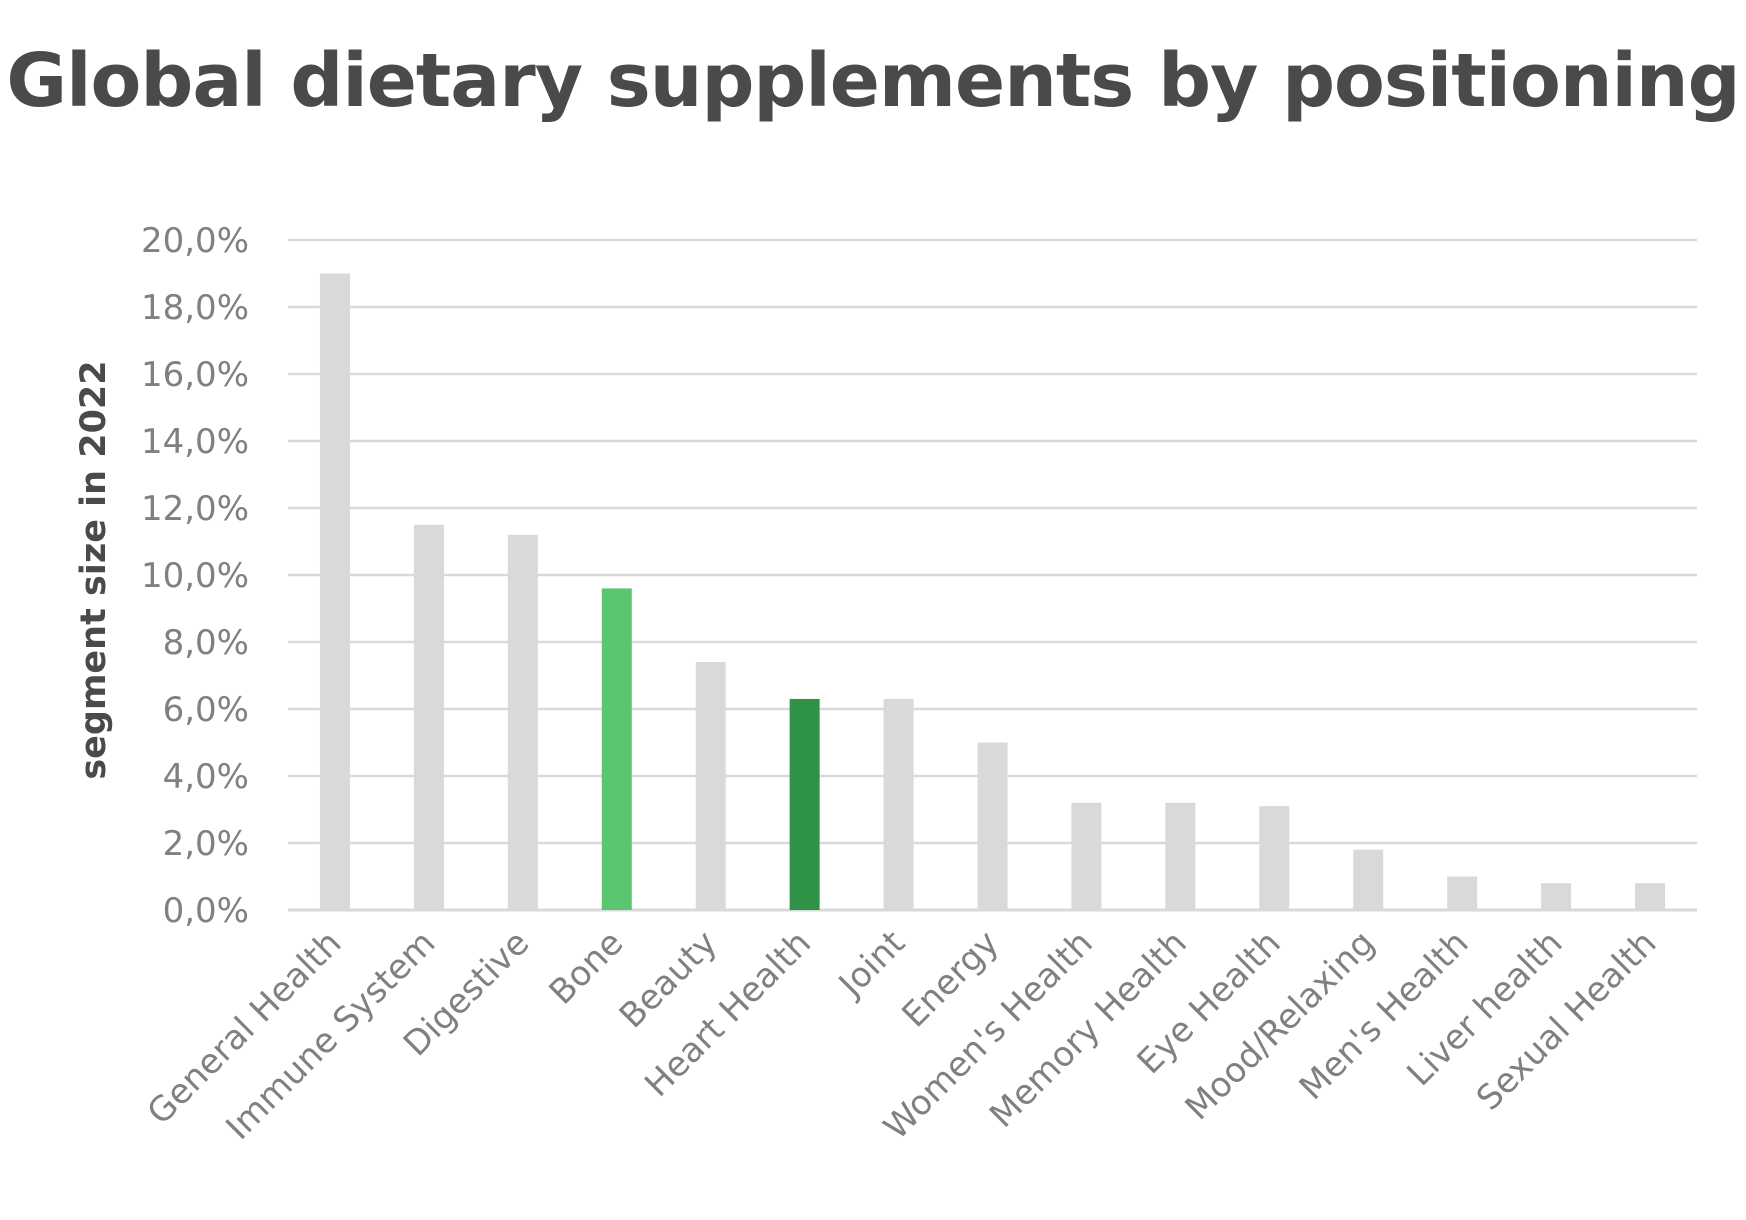 This screenshot has width=1746, height=1220. Describe the element at coordinates (1368, 879) in the screenshot. I see `bar-mood-relaxing` at that location.